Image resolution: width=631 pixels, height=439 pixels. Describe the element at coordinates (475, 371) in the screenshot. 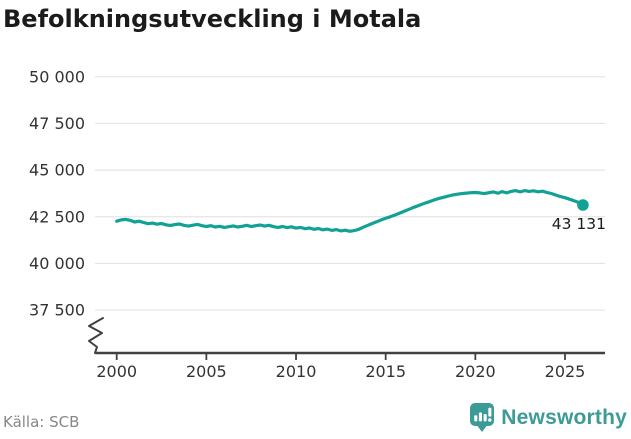

I see `x-tick-label: 2020` at that location.